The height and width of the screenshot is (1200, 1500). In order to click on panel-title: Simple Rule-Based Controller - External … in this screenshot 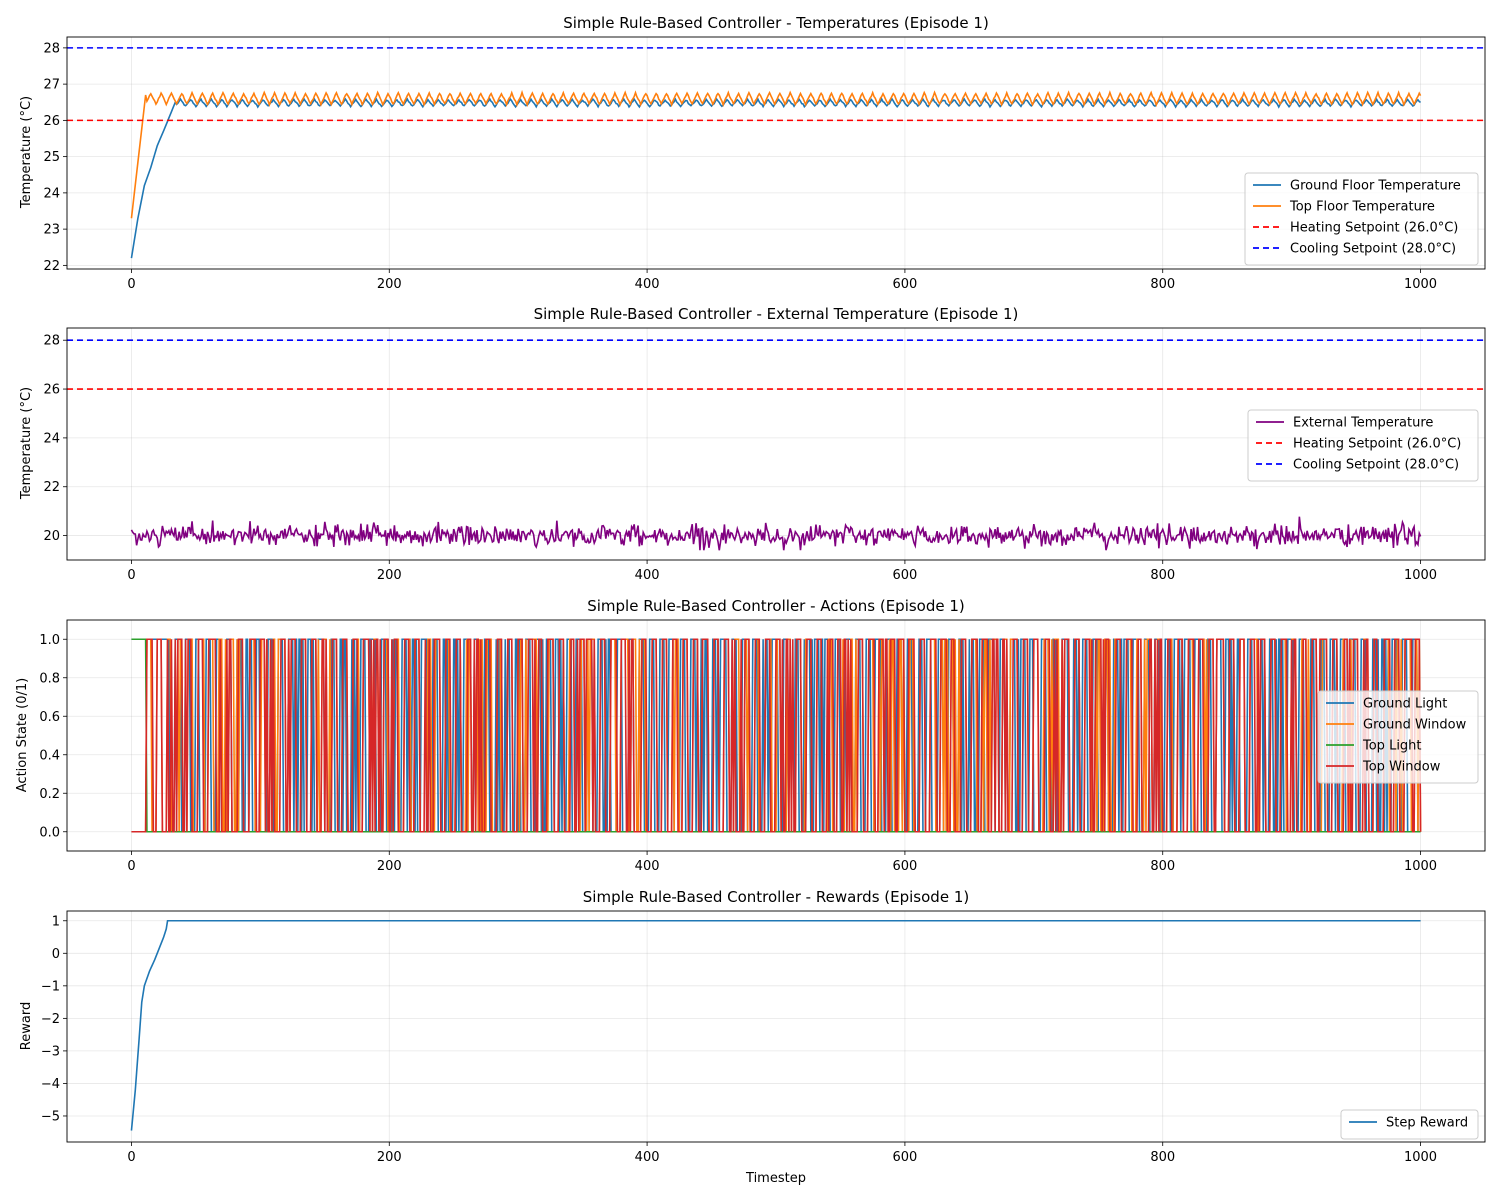, I will do `click(776, 314)`.